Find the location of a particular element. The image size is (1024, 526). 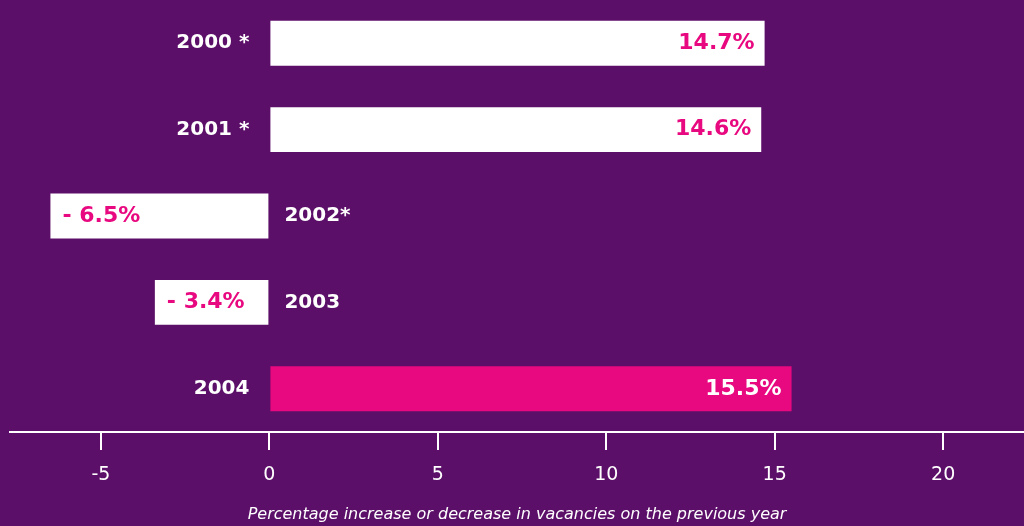

x-tick-label: 0 is located at coordinates (269, 473).